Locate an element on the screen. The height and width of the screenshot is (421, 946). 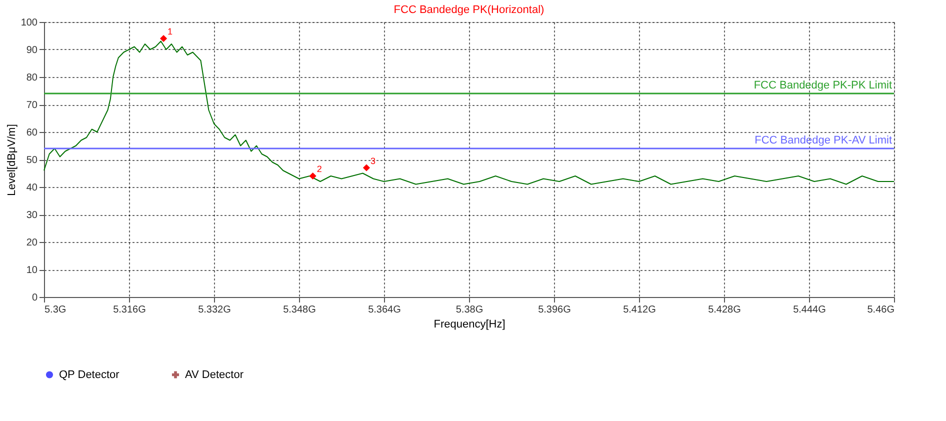
x-tick-label: 5.332G is located at coordinates (215, 310).